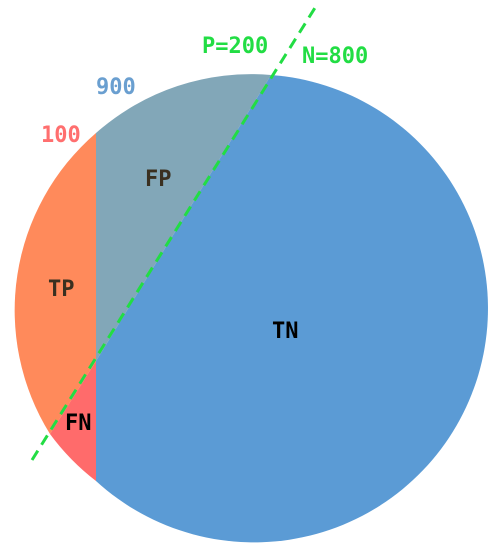  Describe the element at coordinates (285, 331) in the screenshot. I see `tn-label: TN` at that location.